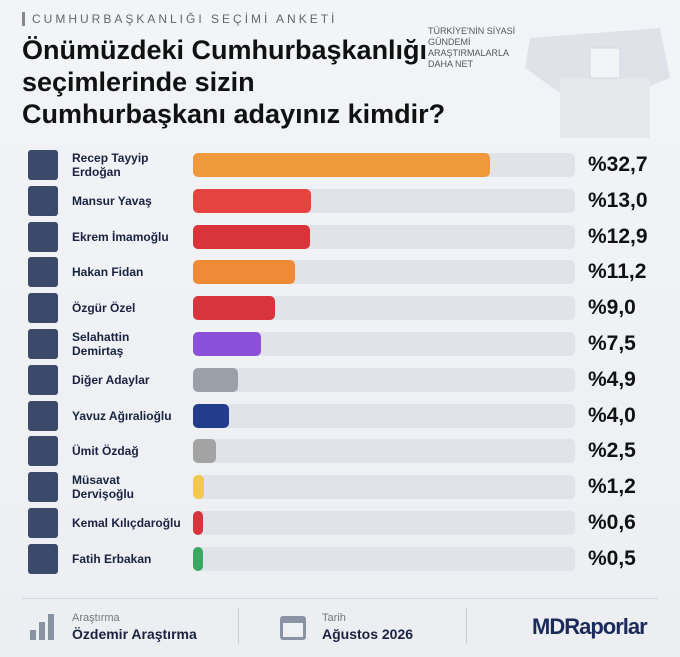 The image size is (680, 657). Describe the element at coordinates (612, 308) in the screenshot. I see `value-label: %9,0` at that location.